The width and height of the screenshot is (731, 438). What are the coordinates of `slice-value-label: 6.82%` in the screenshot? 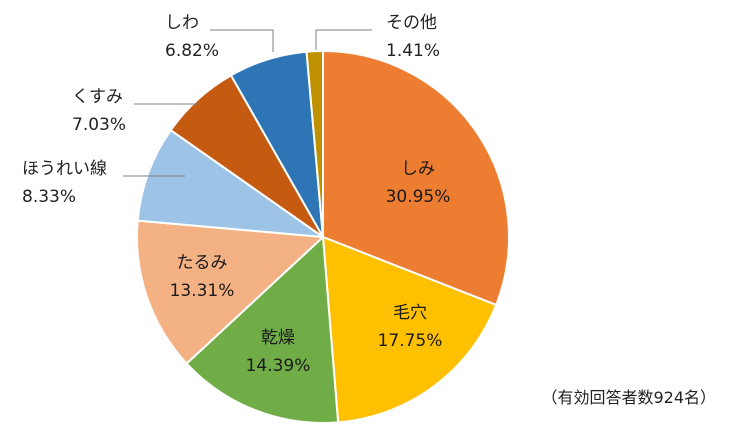 It's located at (192, 51).